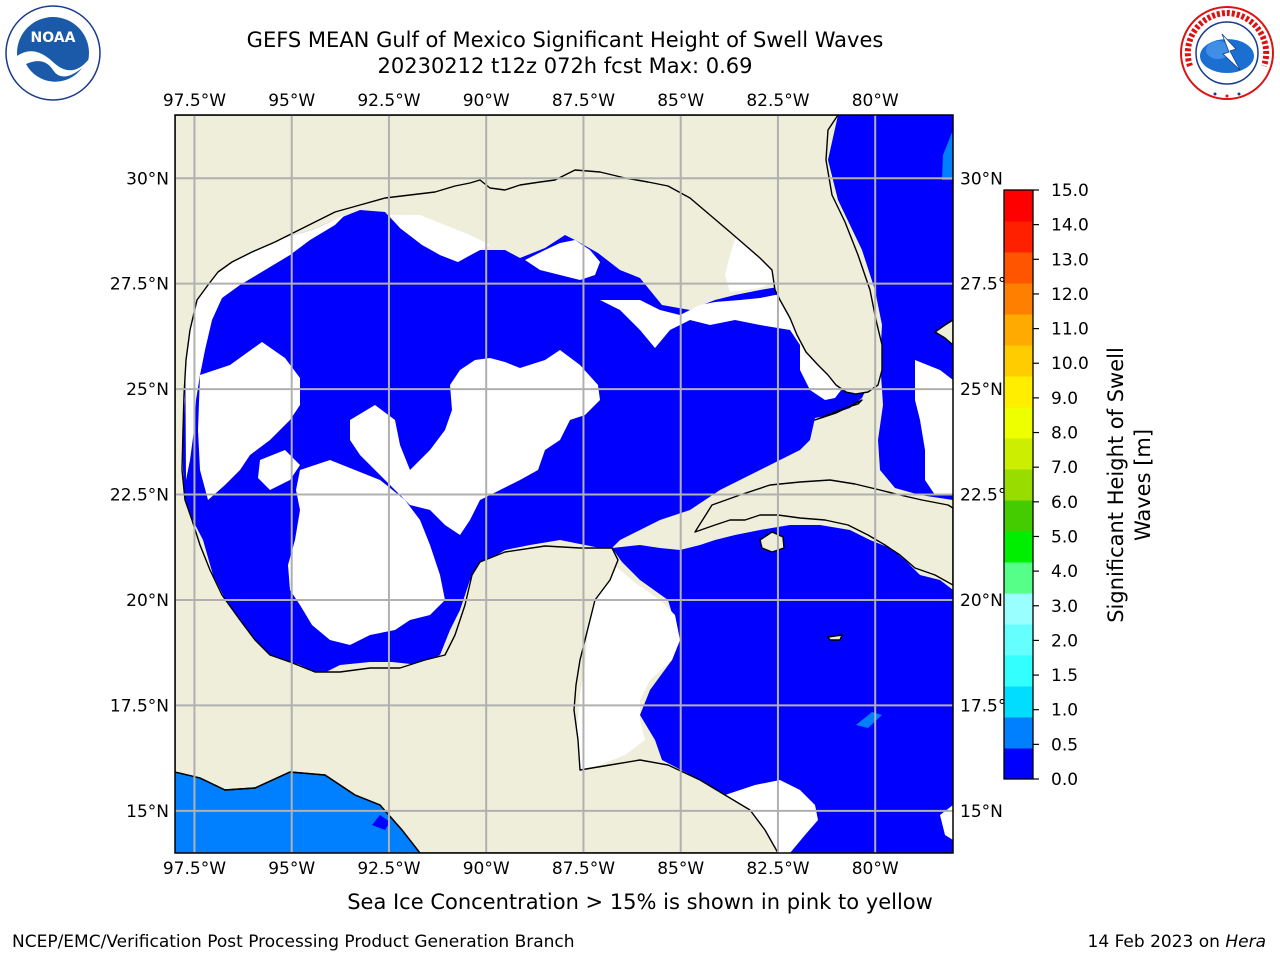  I want to click on host-text: Hera, so click(1245, 942).